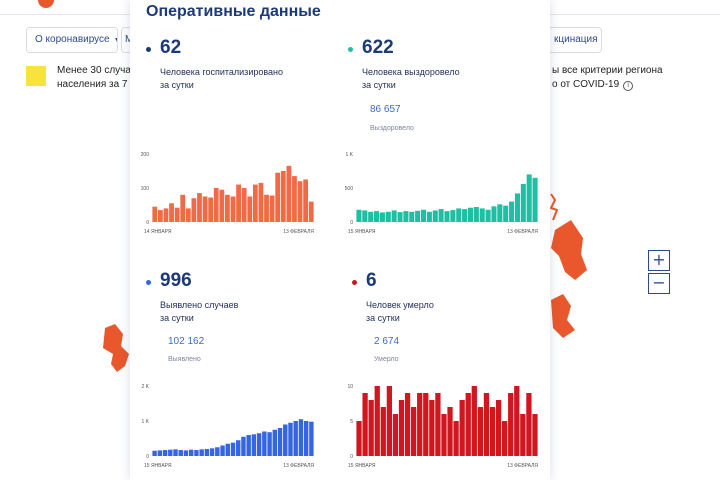 This screenshot has width=720, height=480. Describe the element at coordinates (659, 260) in the screenshot. I see `zoom-in-button: +` at that location.